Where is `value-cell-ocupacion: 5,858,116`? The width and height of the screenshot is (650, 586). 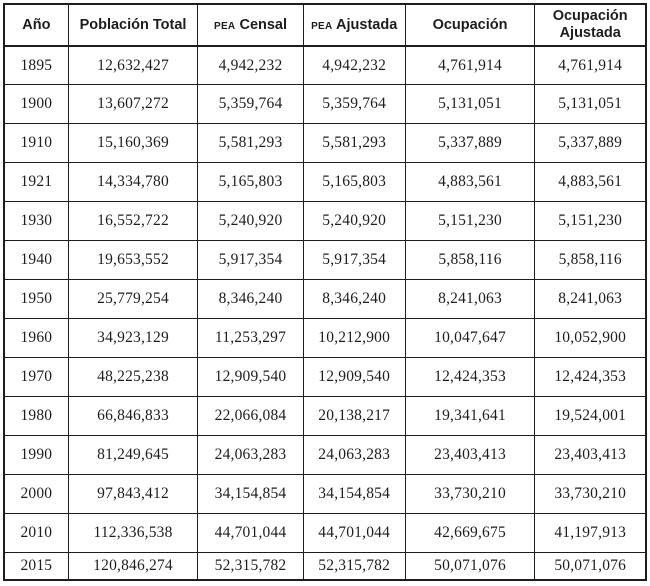
value-cell-ocupacion: 5,858,116 is located at coordinates (470, 260).